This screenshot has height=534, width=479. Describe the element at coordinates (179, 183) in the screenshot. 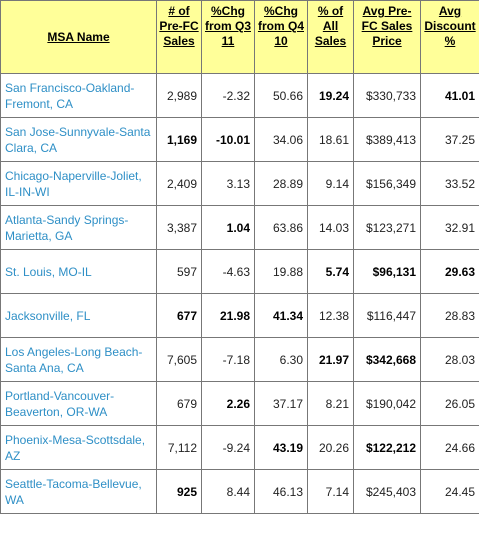

I see `pre-fc-sales-cell: 2,409` at that location.